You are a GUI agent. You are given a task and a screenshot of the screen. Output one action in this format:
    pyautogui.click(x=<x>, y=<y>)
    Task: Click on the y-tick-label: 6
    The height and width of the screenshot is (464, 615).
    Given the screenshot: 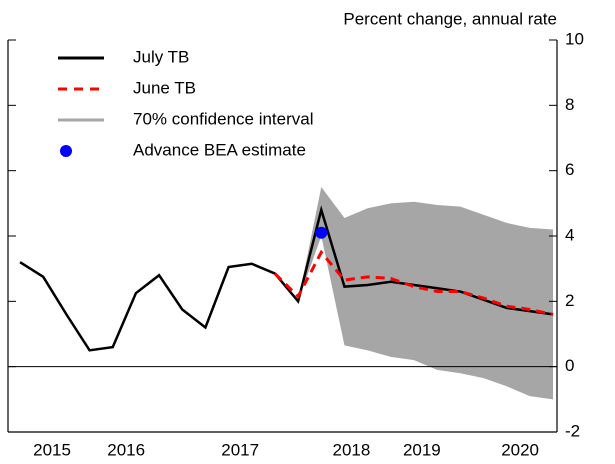 What is the action you would take?
    pyautogui.click(x=569, y=169)
    